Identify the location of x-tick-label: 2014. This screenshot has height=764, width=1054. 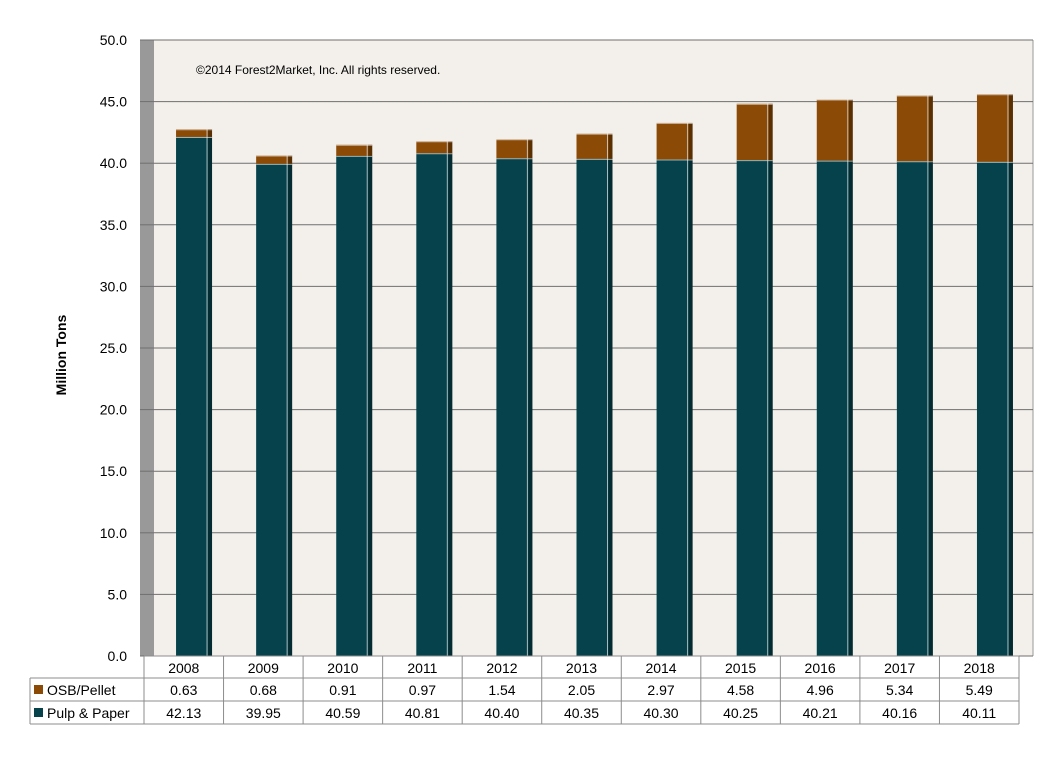
(660, 668).